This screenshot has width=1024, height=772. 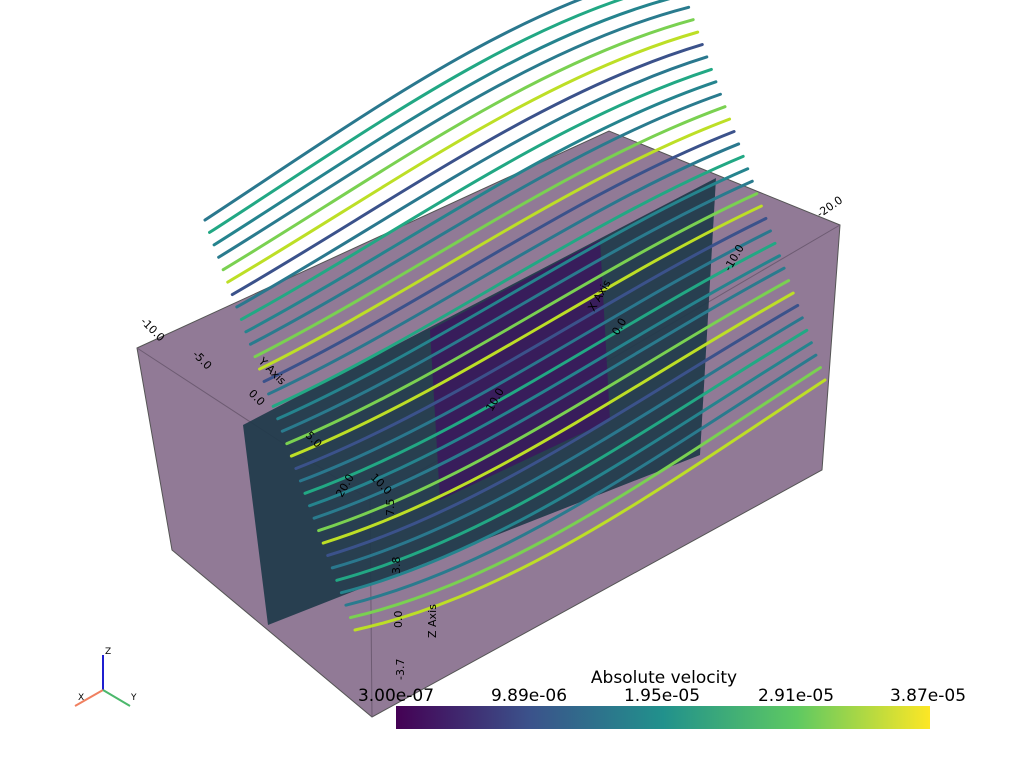 I want to click on colorbar-tick-label: 3.87e-05, so click(x=928, y=696).